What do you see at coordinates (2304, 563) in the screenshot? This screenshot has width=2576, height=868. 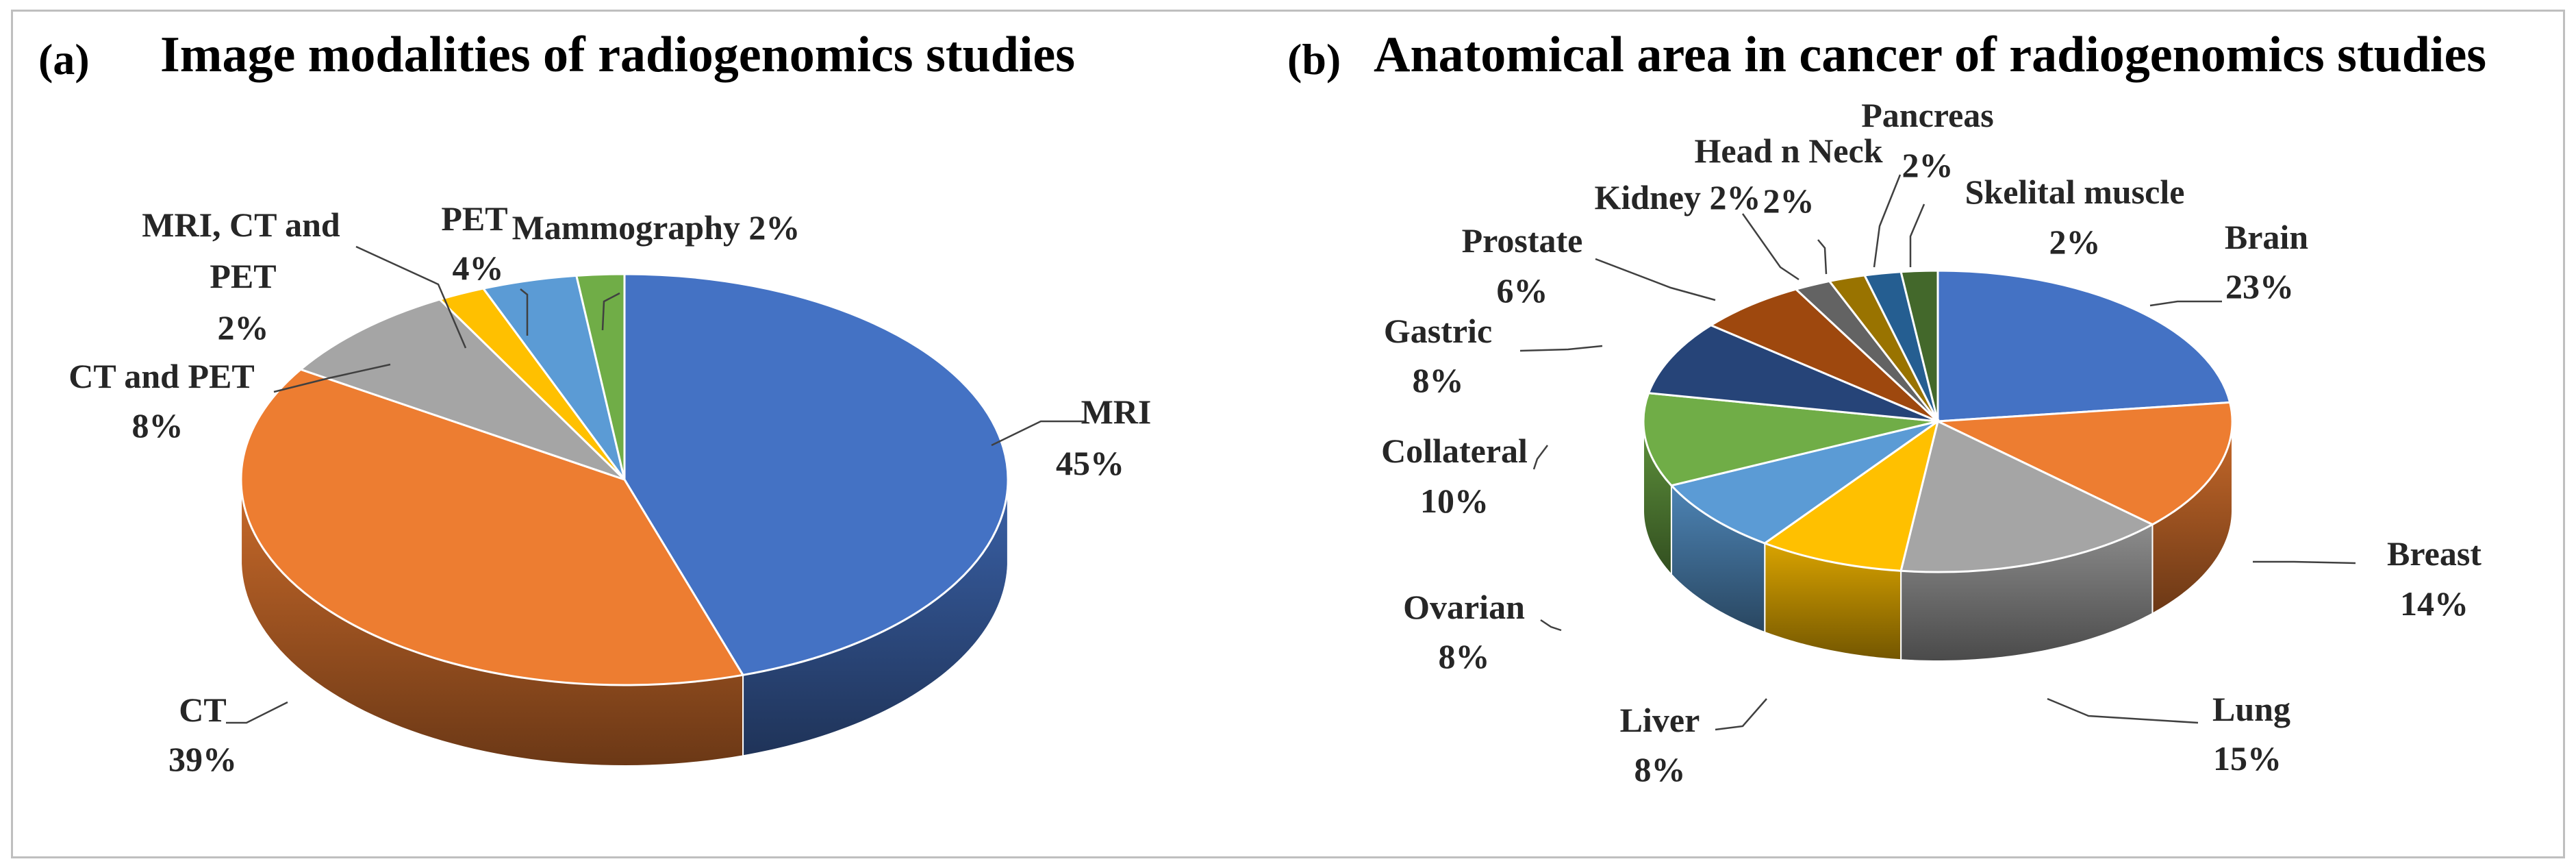 I see `leader-line-breast` at bounding box center [2304, 563].